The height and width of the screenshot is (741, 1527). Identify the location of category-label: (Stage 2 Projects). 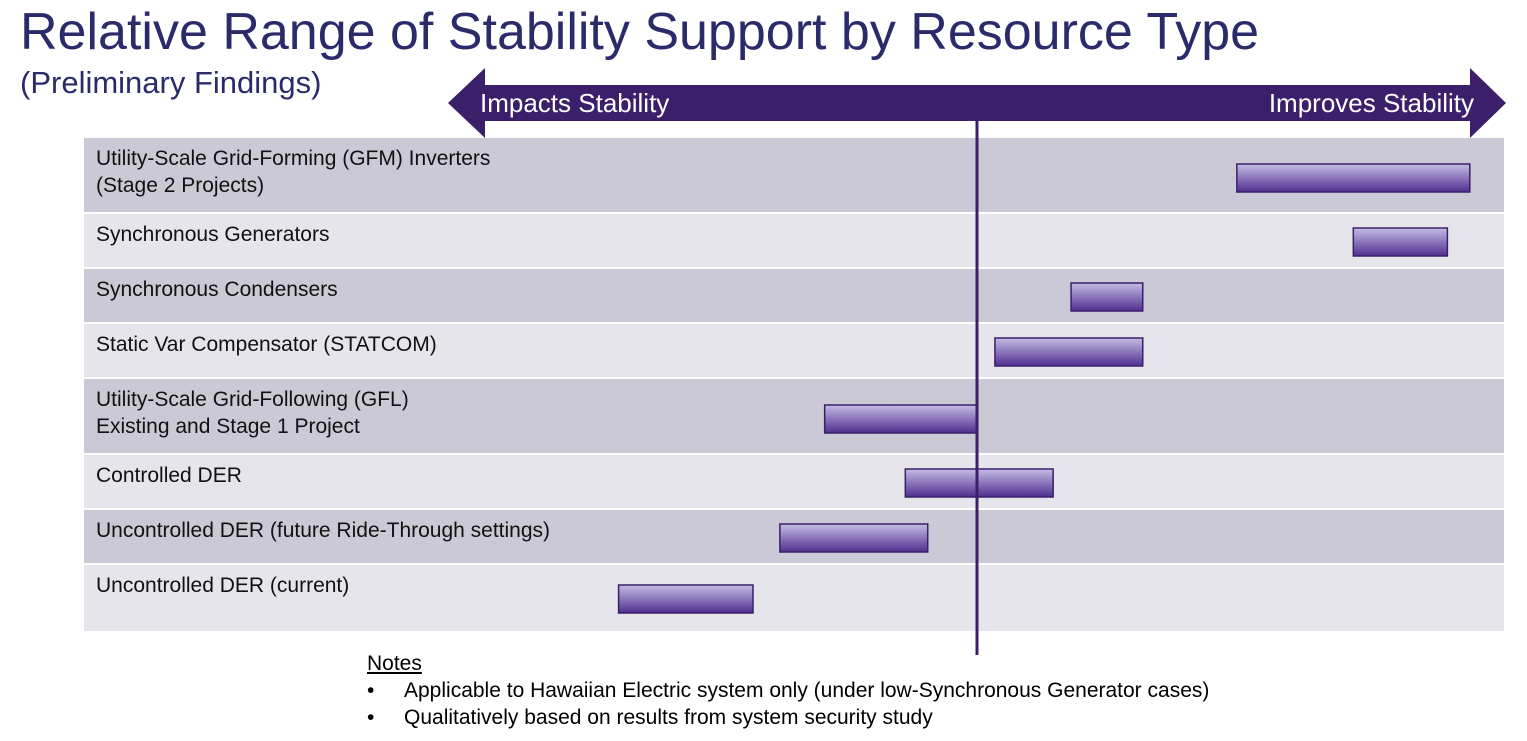
(180, 185).